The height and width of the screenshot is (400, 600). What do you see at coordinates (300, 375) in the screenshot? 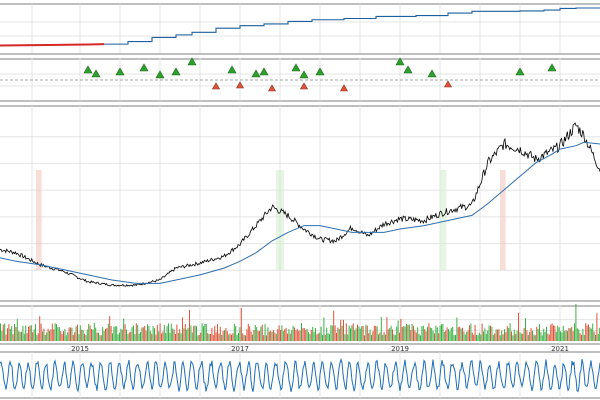
I see `oscillator-line` at bounding box center [300, 375].